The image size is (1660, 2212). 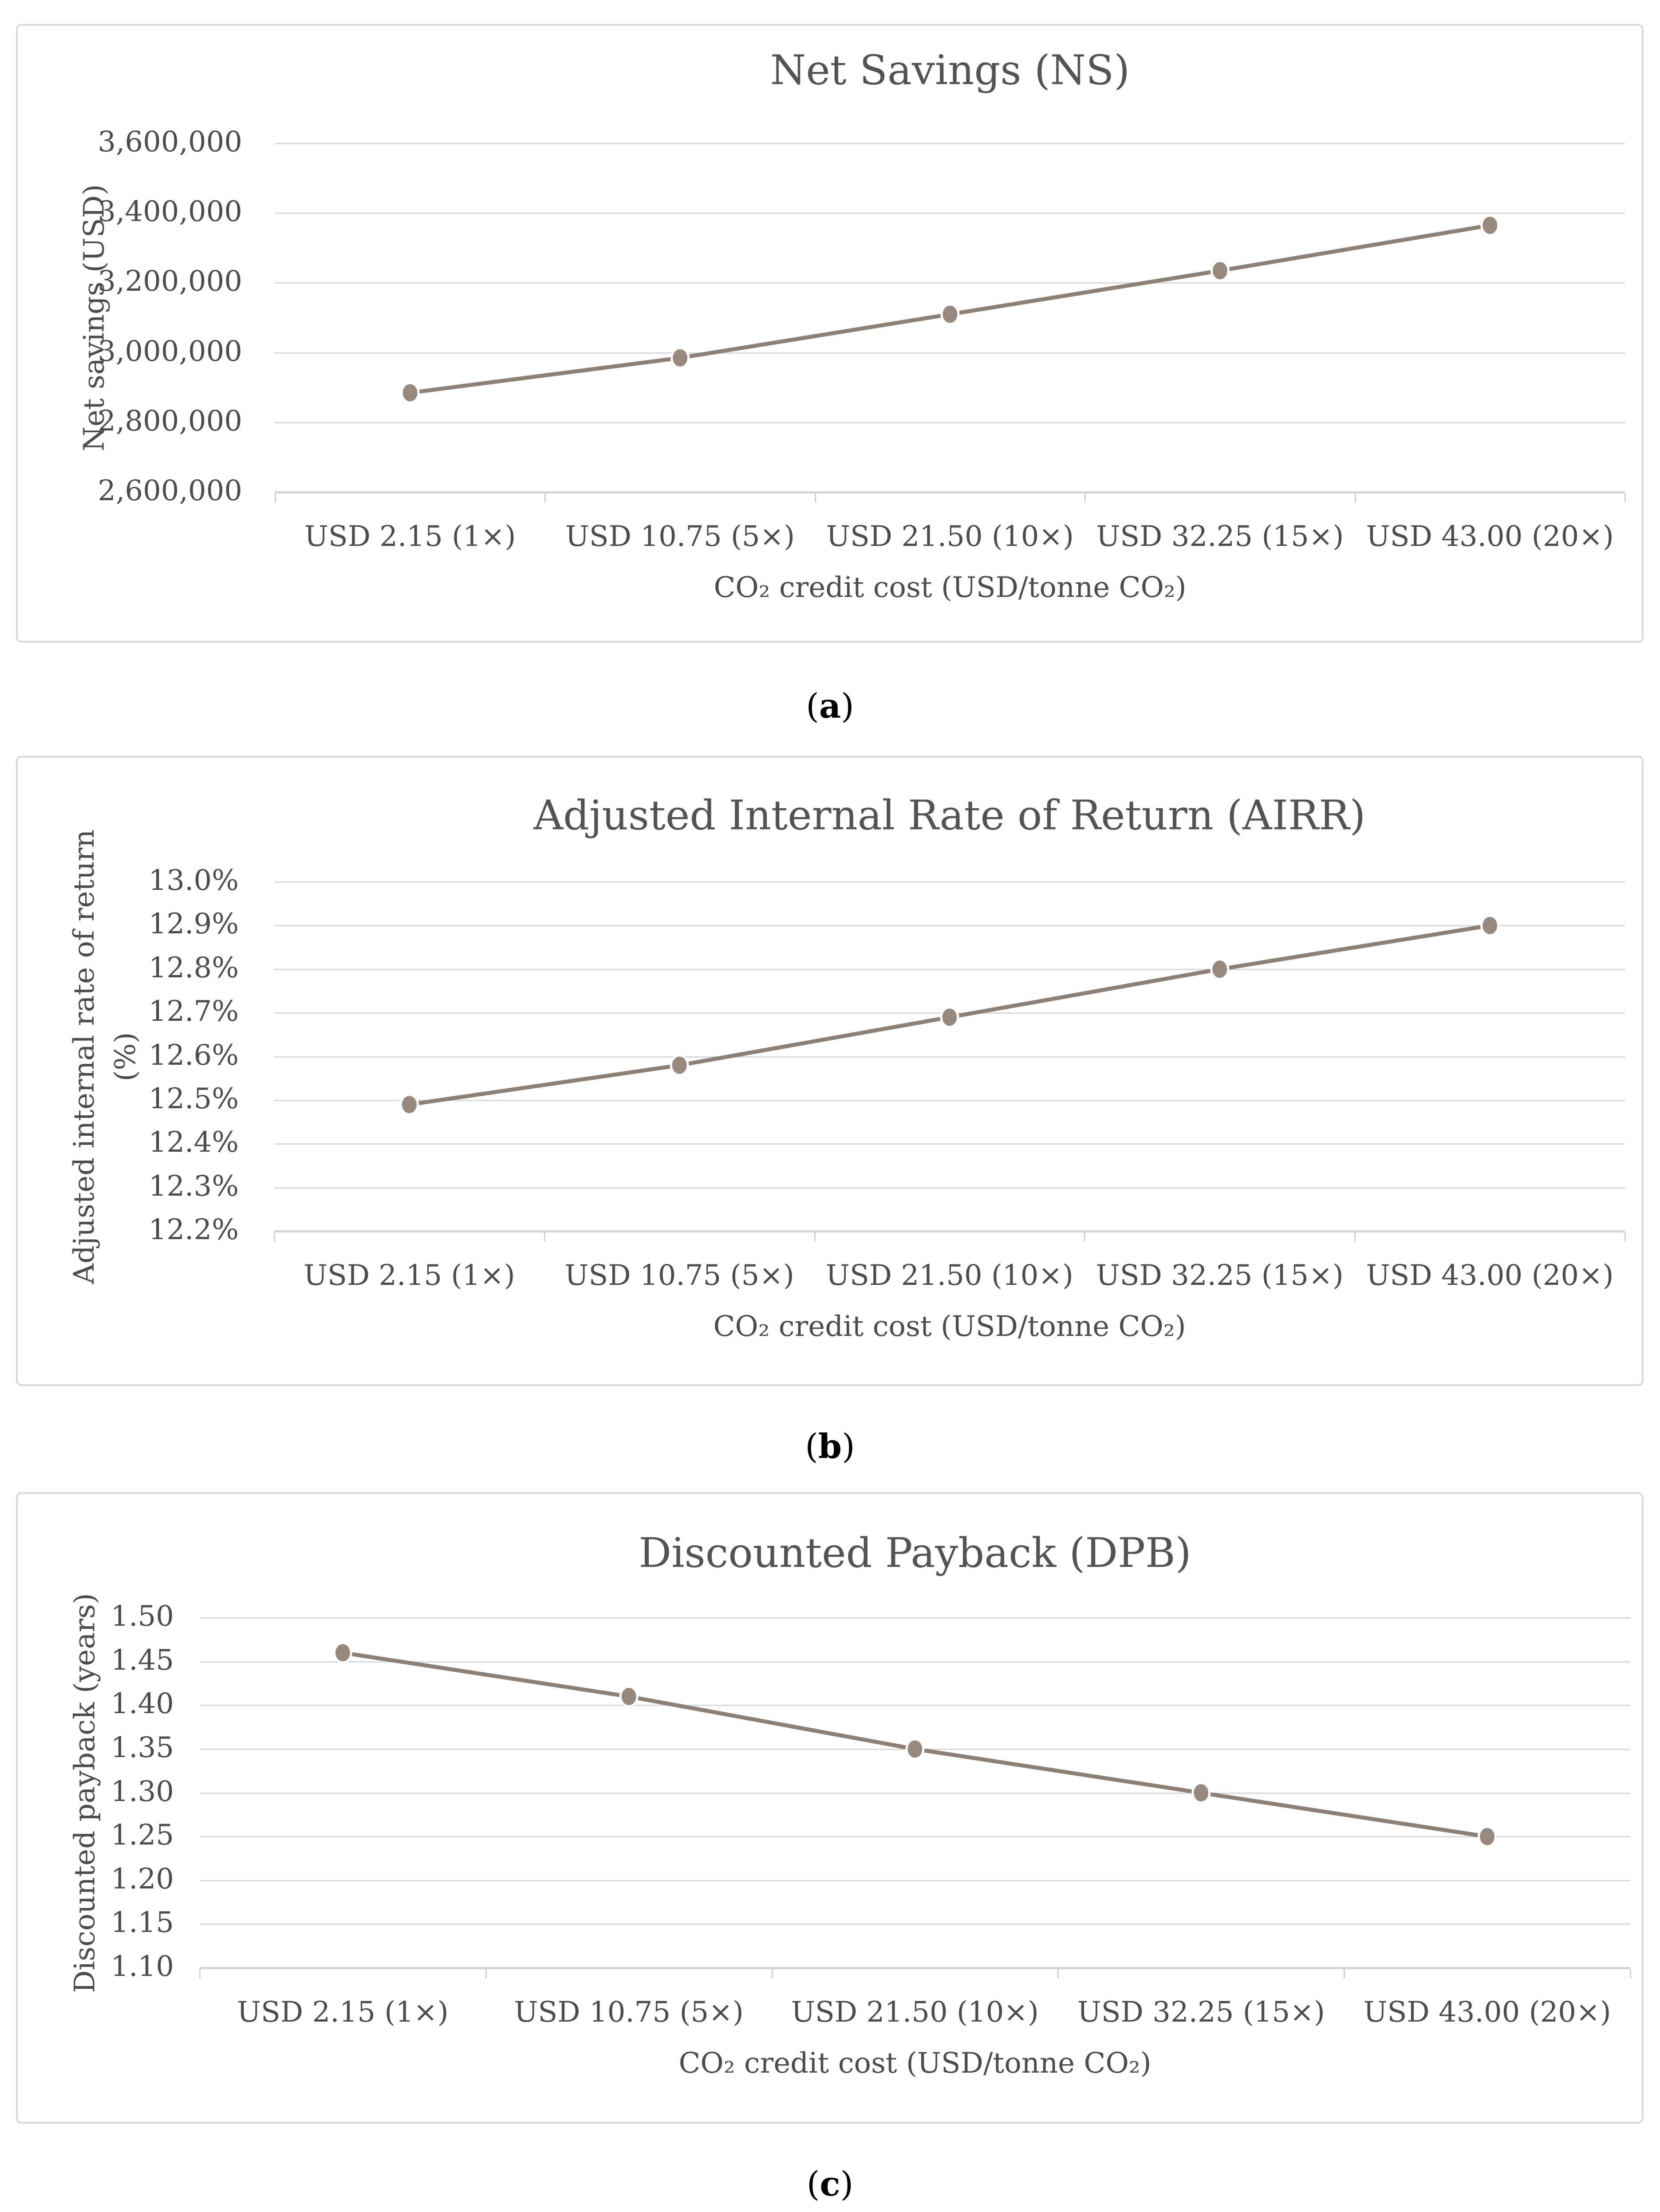 I want to click on y-tick-label: 12.6%, so click(x=193, y=1055).